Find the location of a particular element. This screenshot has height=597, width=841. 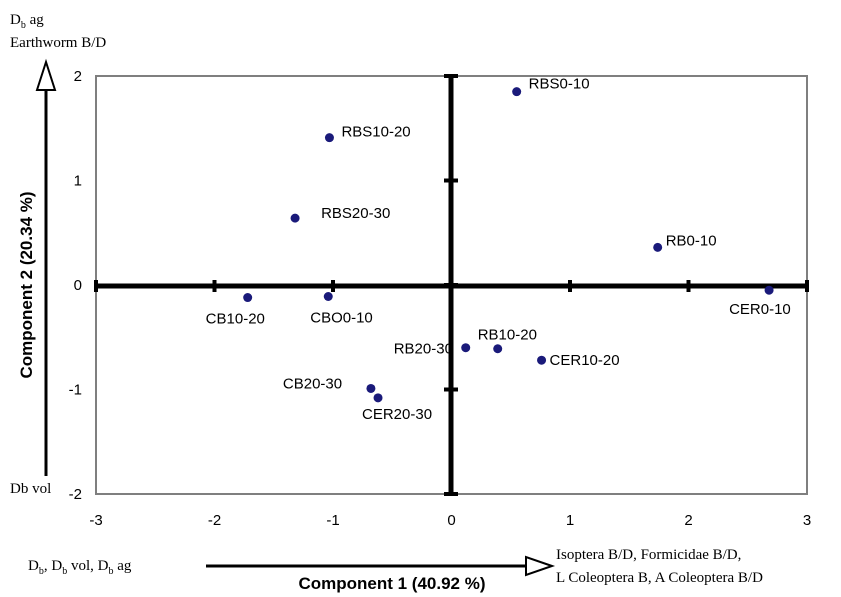

x-right-annotation-line2: L Coleoptera B, A Coleoptera B/D is located at coordinates (659, 578).